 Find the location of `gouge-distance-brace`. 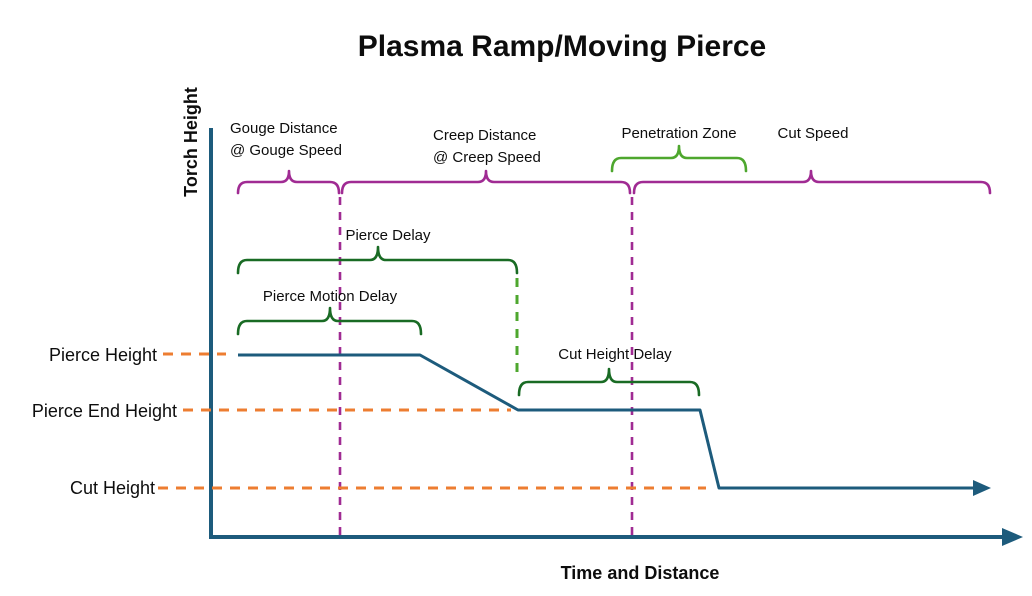

gouge-distance-brace is located at coordinates (288, 182).